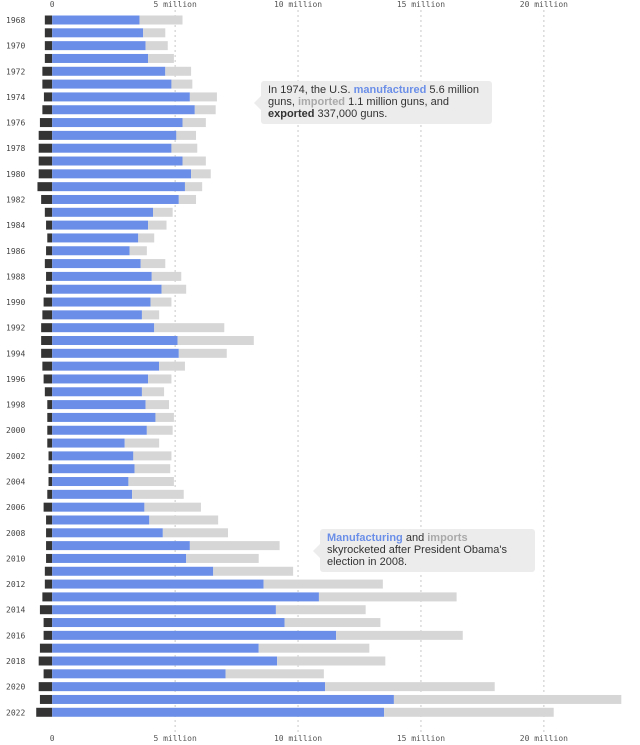 The image size is (640, 745). What do you see at coordinates (399, 635) in the screenshot?
I see `bar-imported-2016` at bounding box center [399, 635].